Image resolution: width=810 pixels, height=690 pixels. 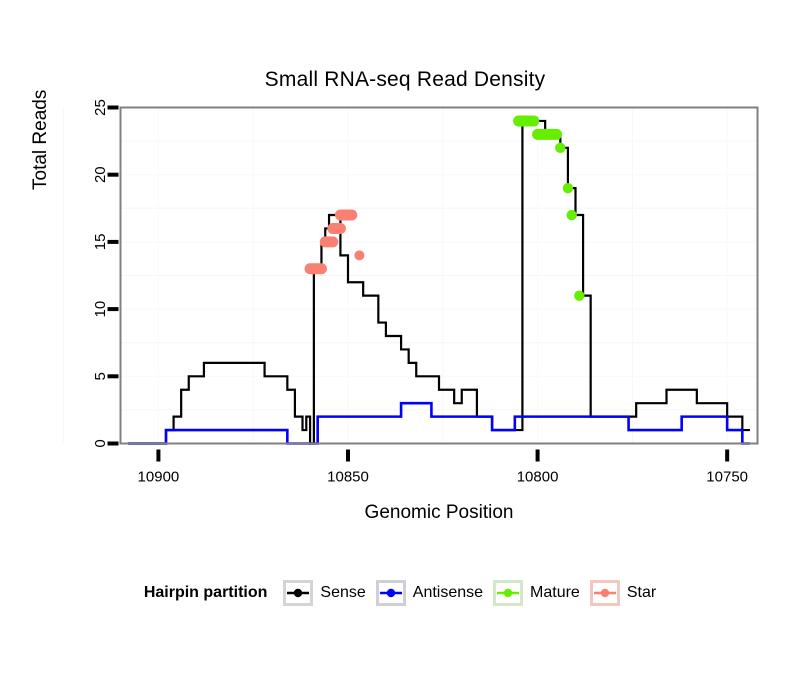 What do you see at coordinates (100, 107) in the screenshot?
I see `y-tick-label: 25` at bounding box center [100, 107].